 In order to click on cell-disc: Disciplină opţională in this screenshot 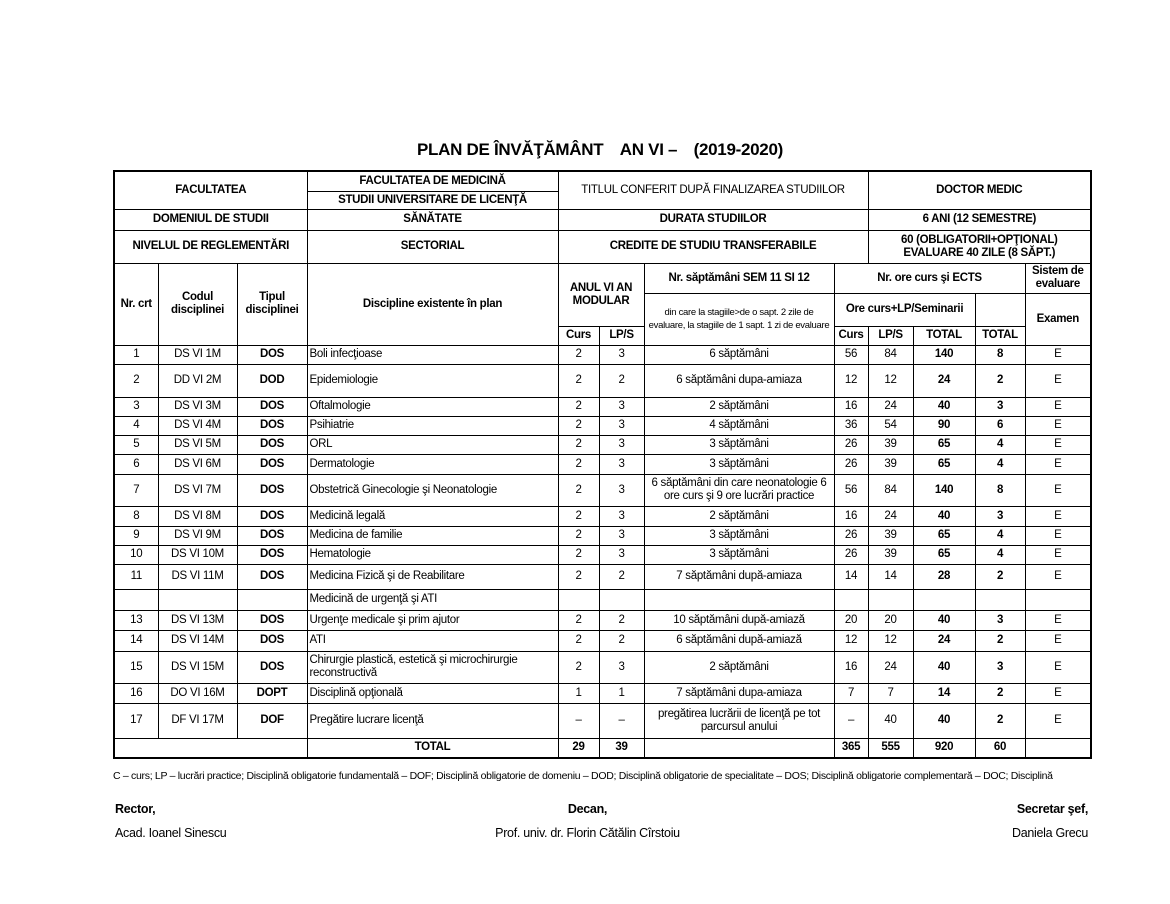, I will do `click(432, 693)`.